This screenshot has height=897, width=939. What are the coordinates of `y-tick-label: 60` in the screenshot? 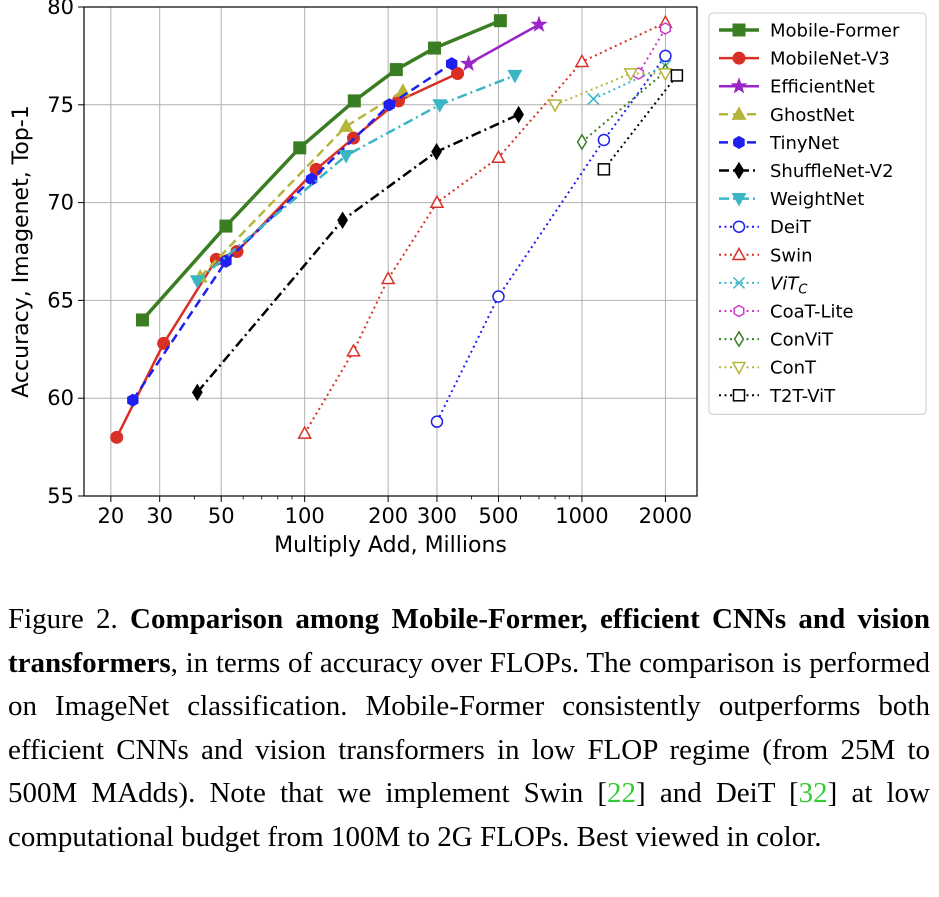 It's located at (60, 398).